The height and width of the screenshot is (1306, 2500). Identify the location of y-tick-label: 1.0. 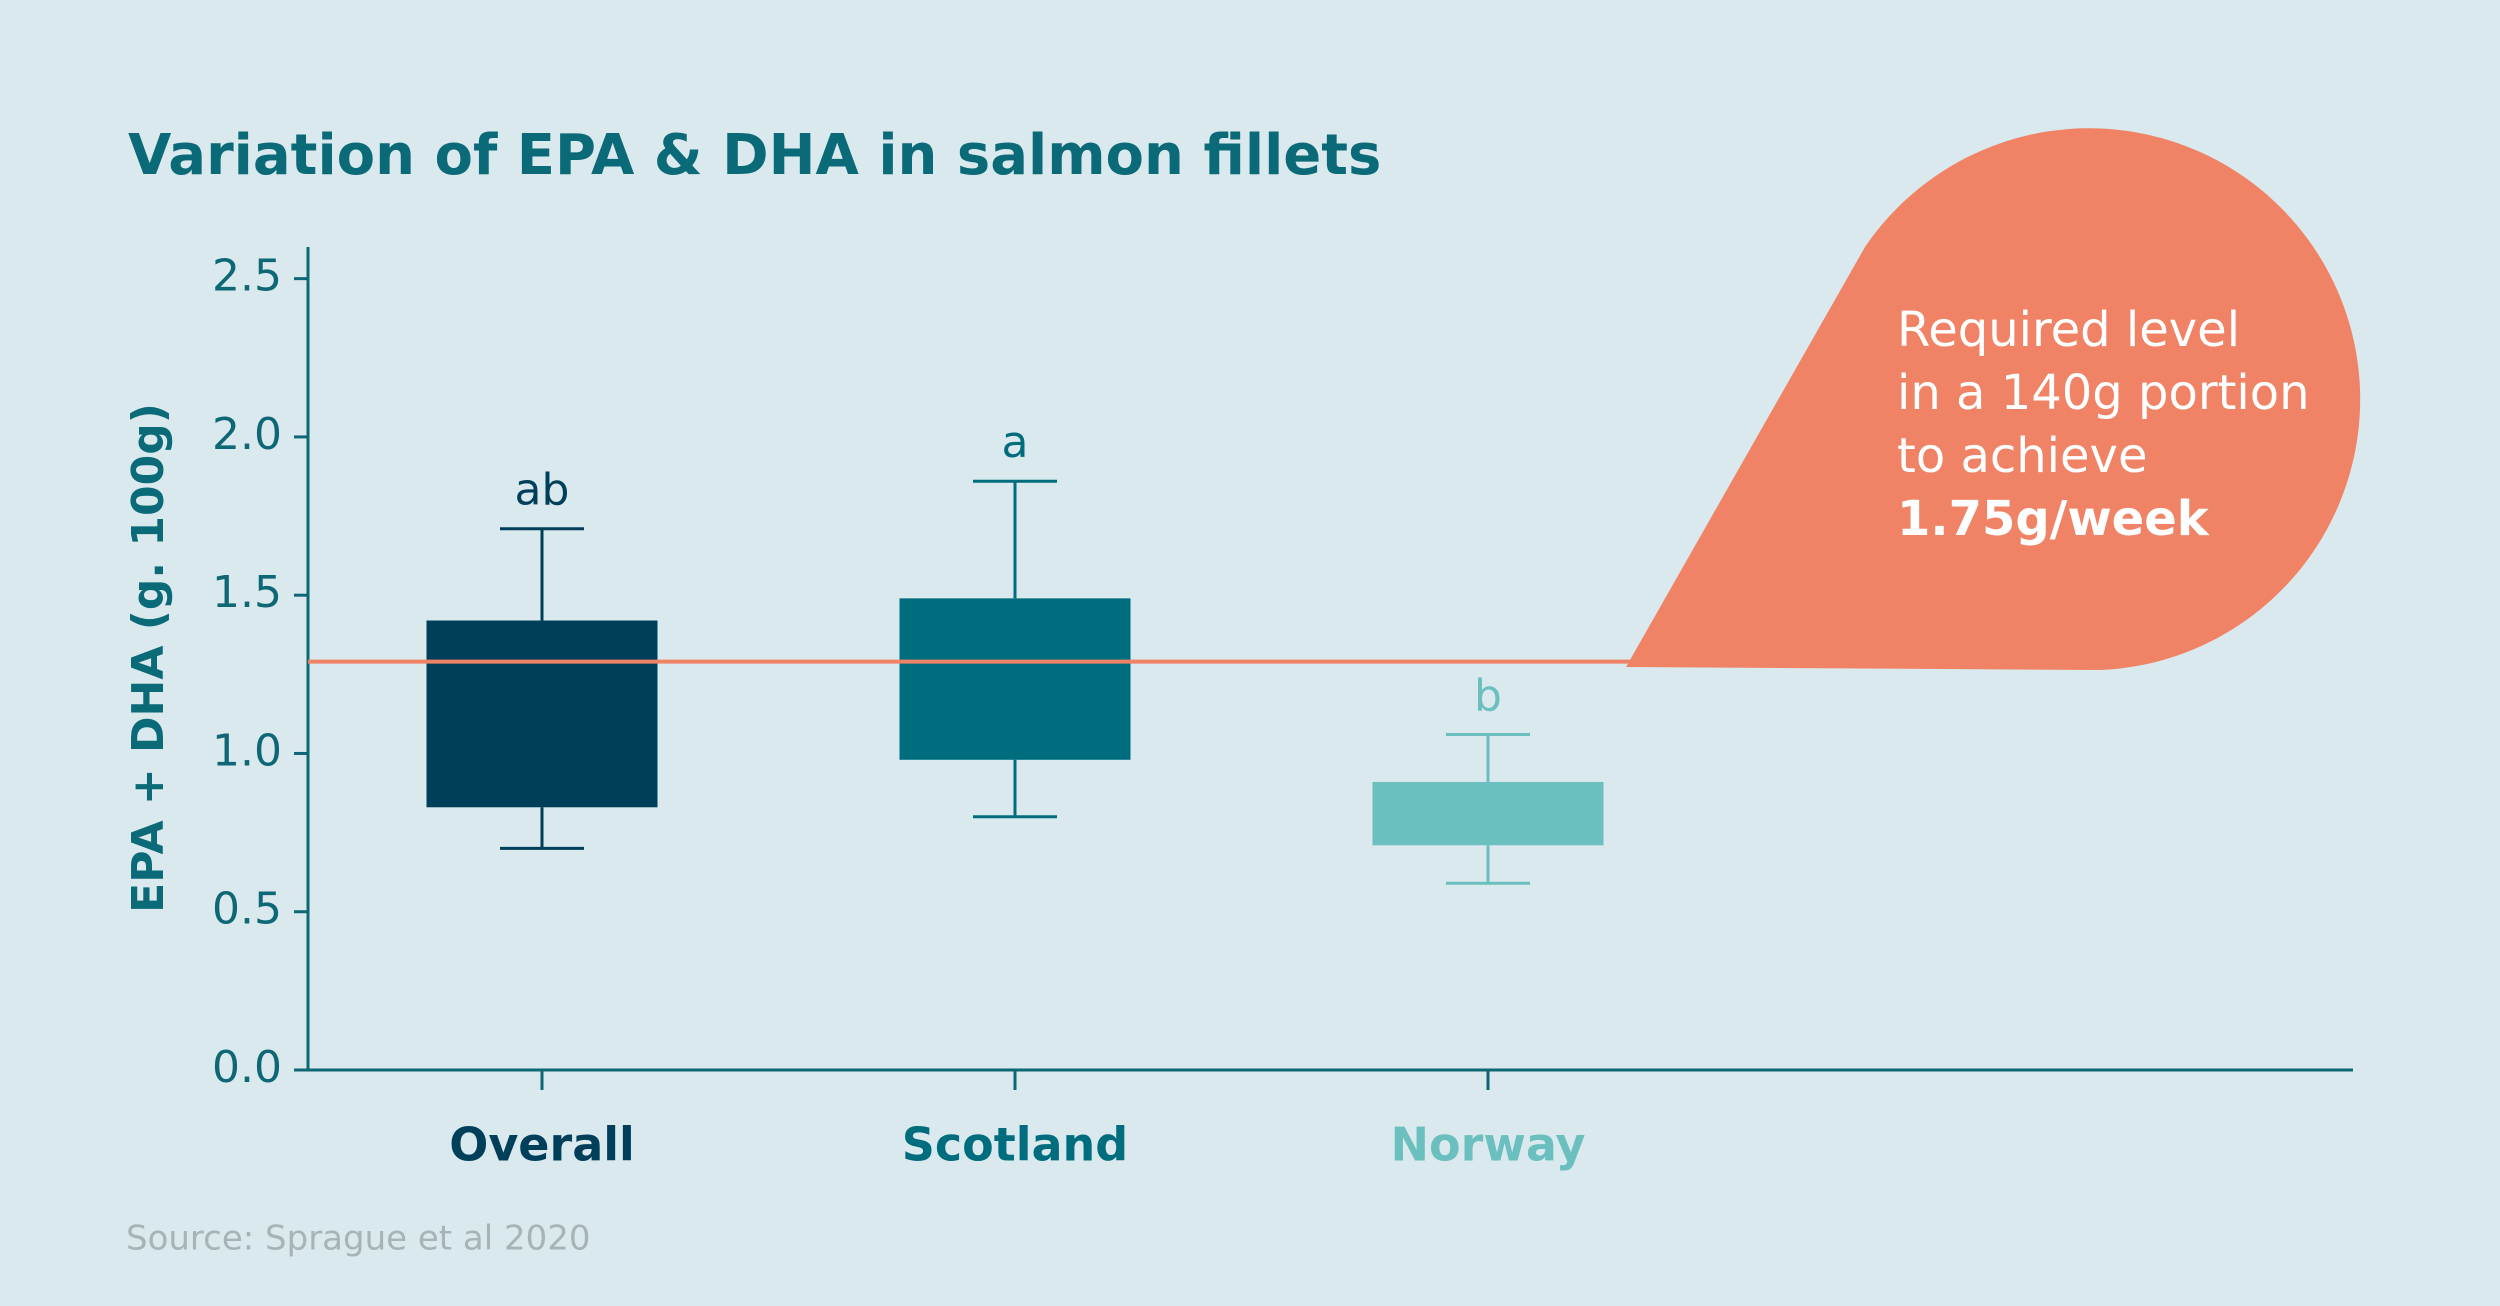
(247, 750).